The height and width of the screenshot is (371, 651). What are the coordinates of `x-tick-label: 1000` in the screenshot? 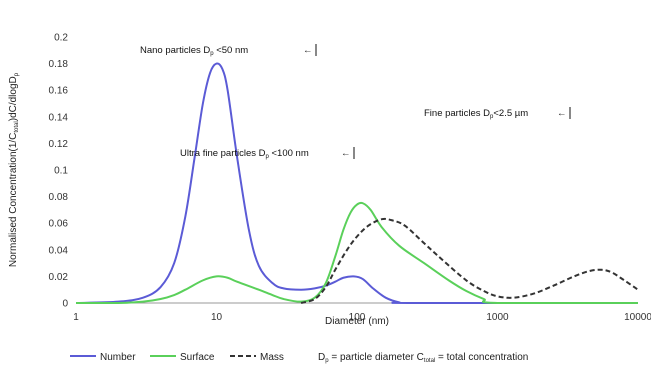 It's located at (497, 317).